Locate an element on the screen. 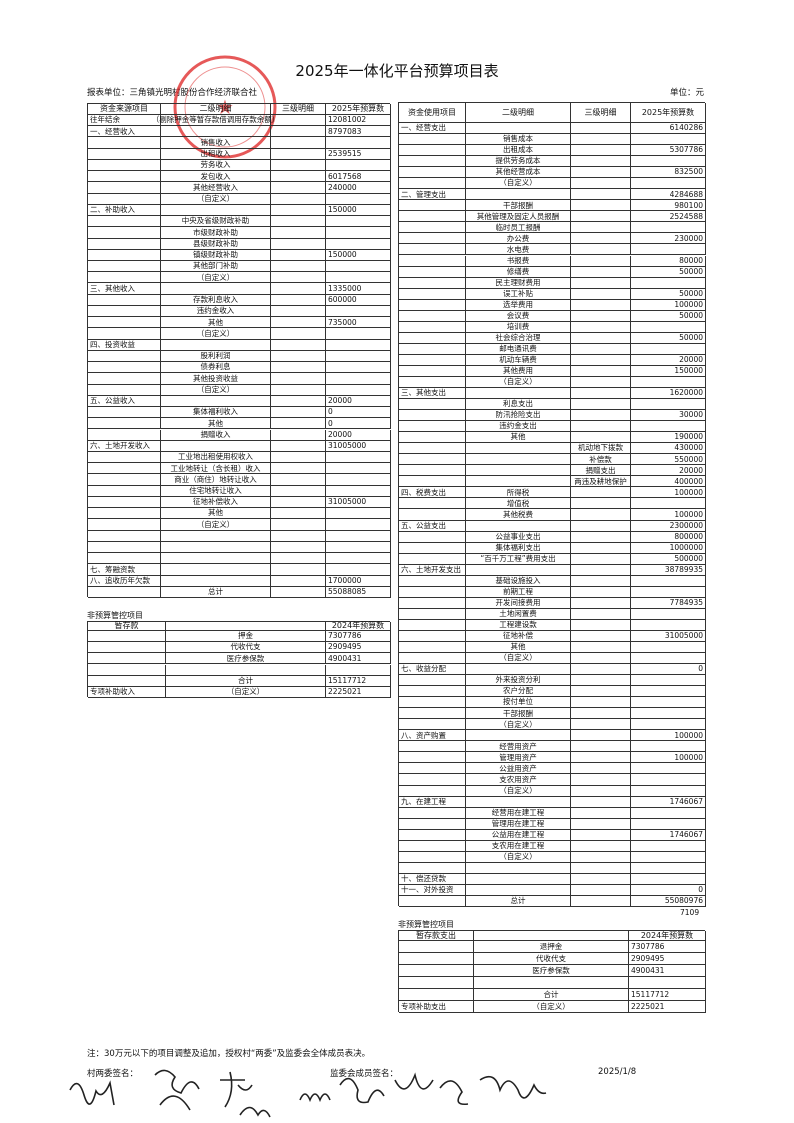 This screenshot has width=794, height=1123. cell: 500000 is located at coordinates (668, 559).